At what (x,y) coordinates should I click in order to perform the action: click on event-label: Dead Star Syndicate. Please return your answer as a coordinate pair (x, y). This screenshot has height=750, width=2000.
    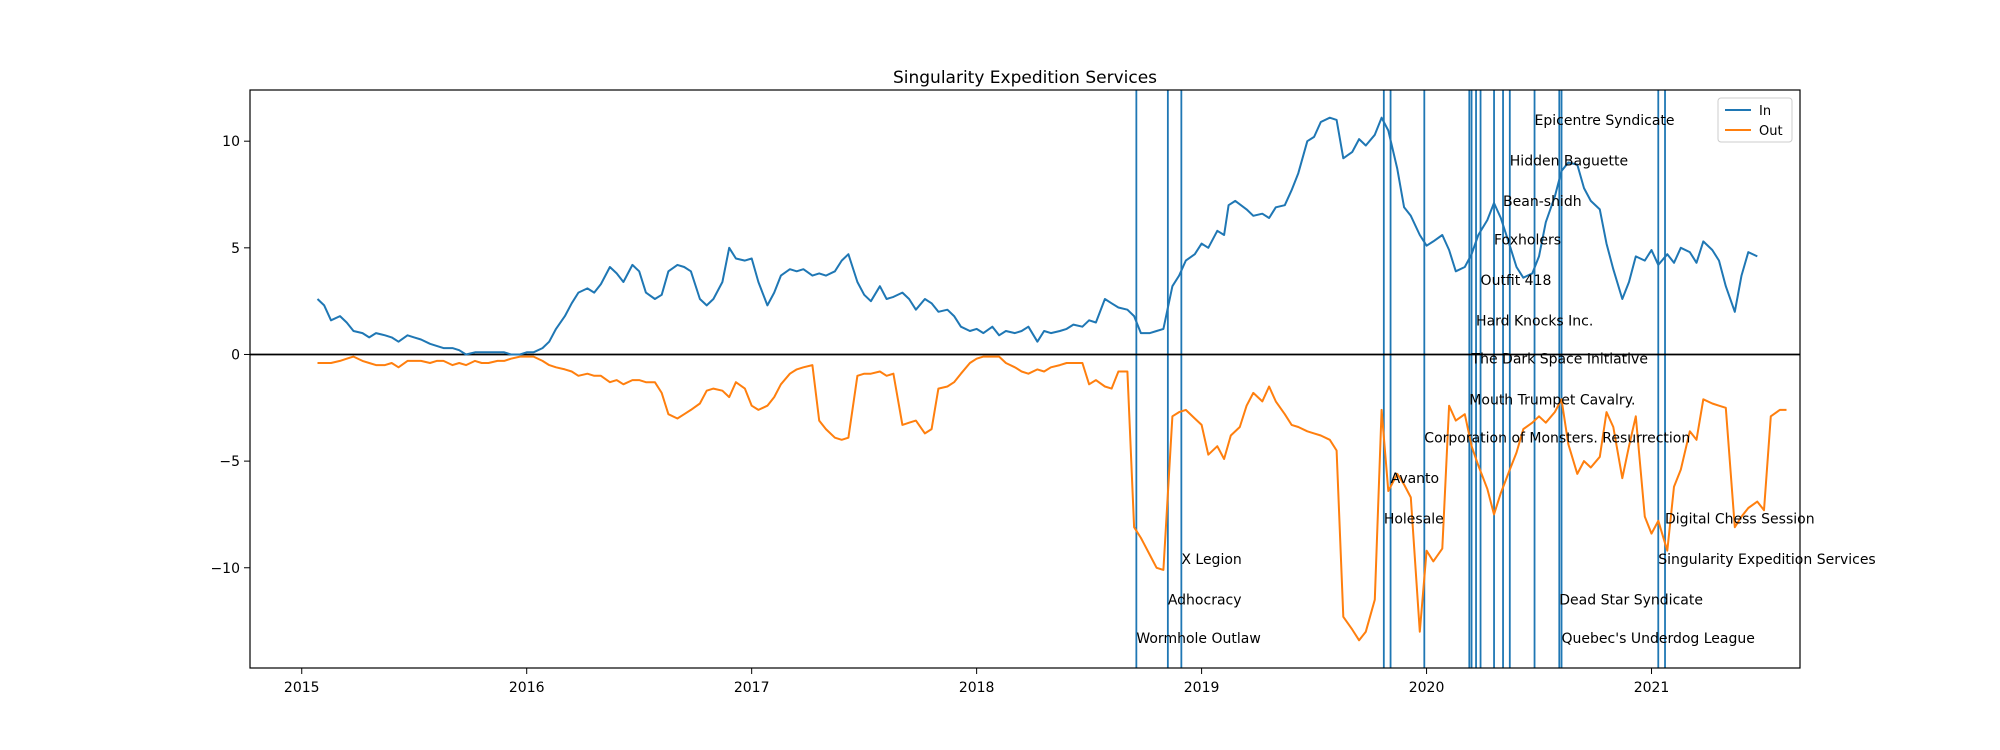
    Looking at the image, I should click on (1631, 601).